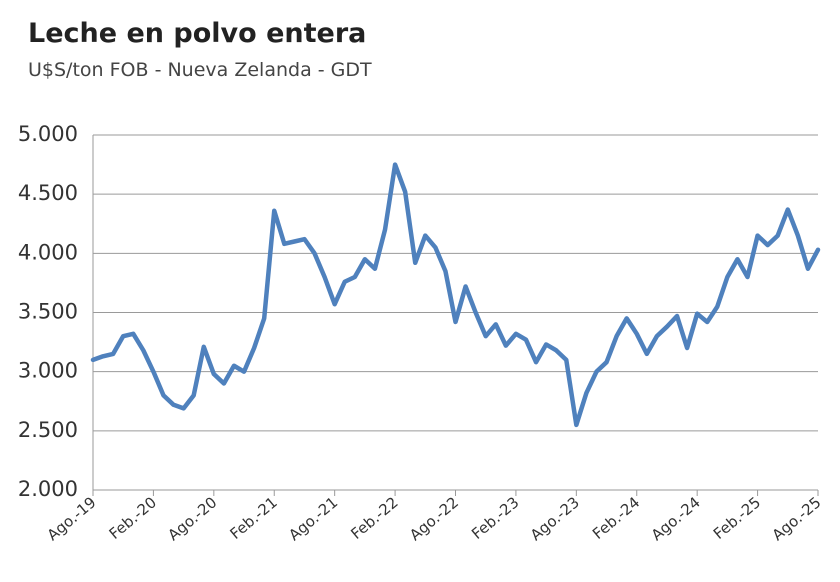 This screenshot has width=840, height=582. What do you see at coordinates (200, 70) in the screenshot?
I see `chart-subtitle: U$S/ton FOB - Nueva Zelanda - GDT` at bounding box center [200, 70].